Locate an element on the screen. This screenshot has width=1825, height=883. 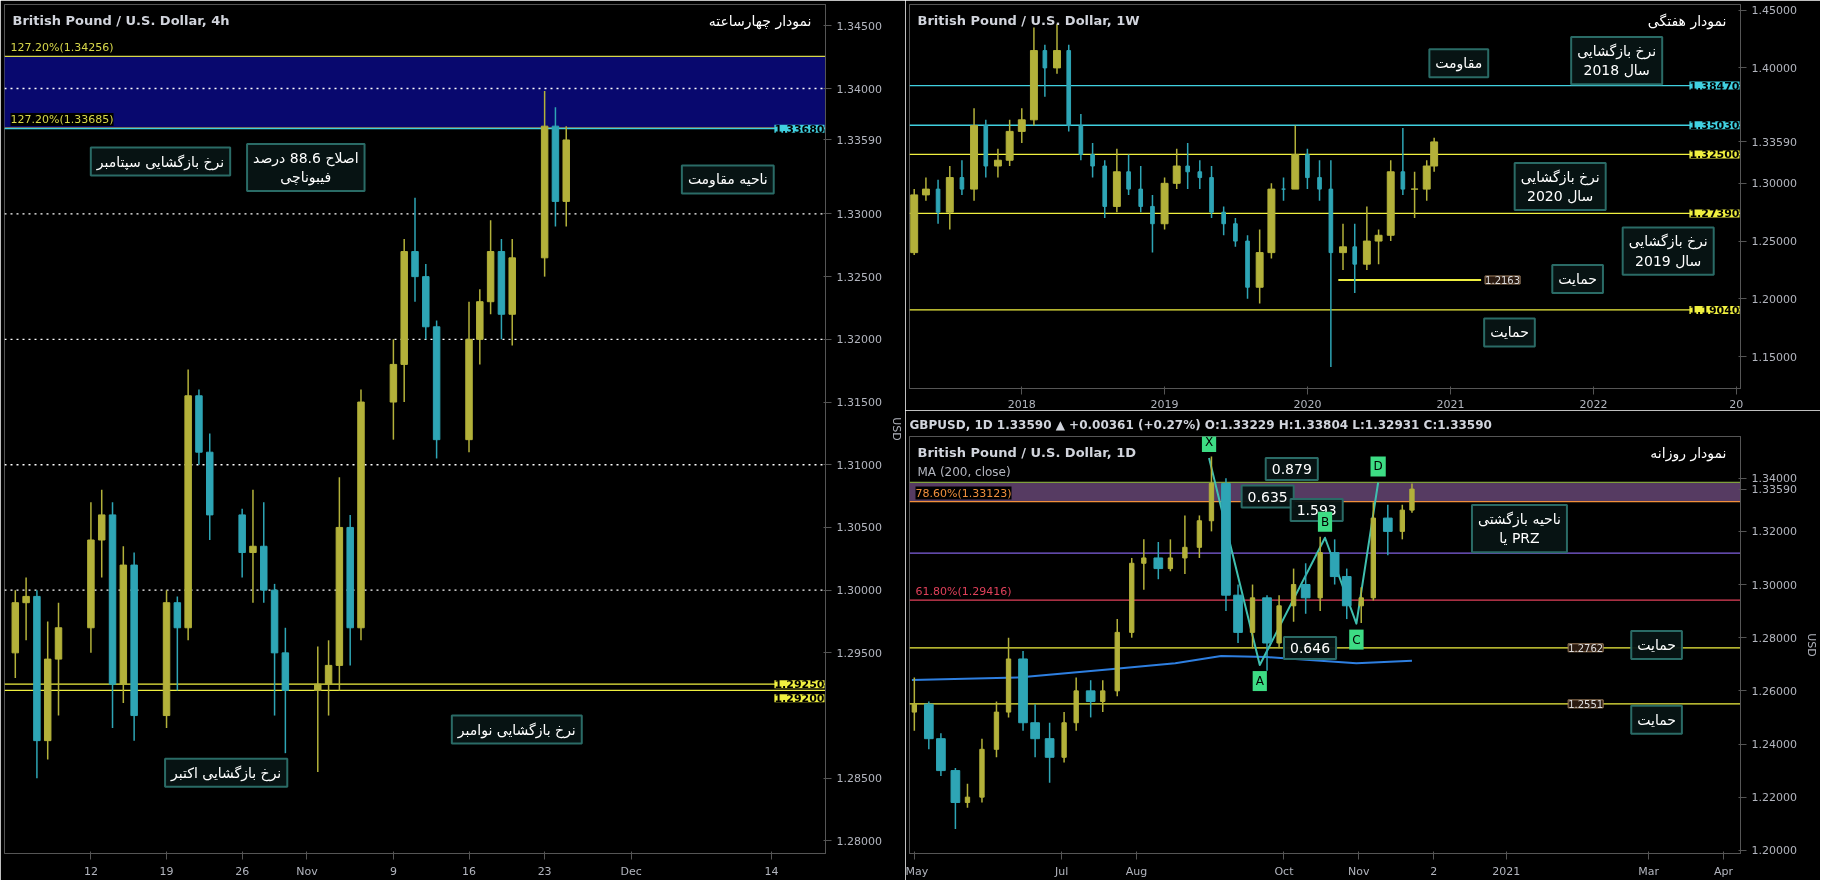
x-tick-label: Jul is located at coordinates (1061, 871).